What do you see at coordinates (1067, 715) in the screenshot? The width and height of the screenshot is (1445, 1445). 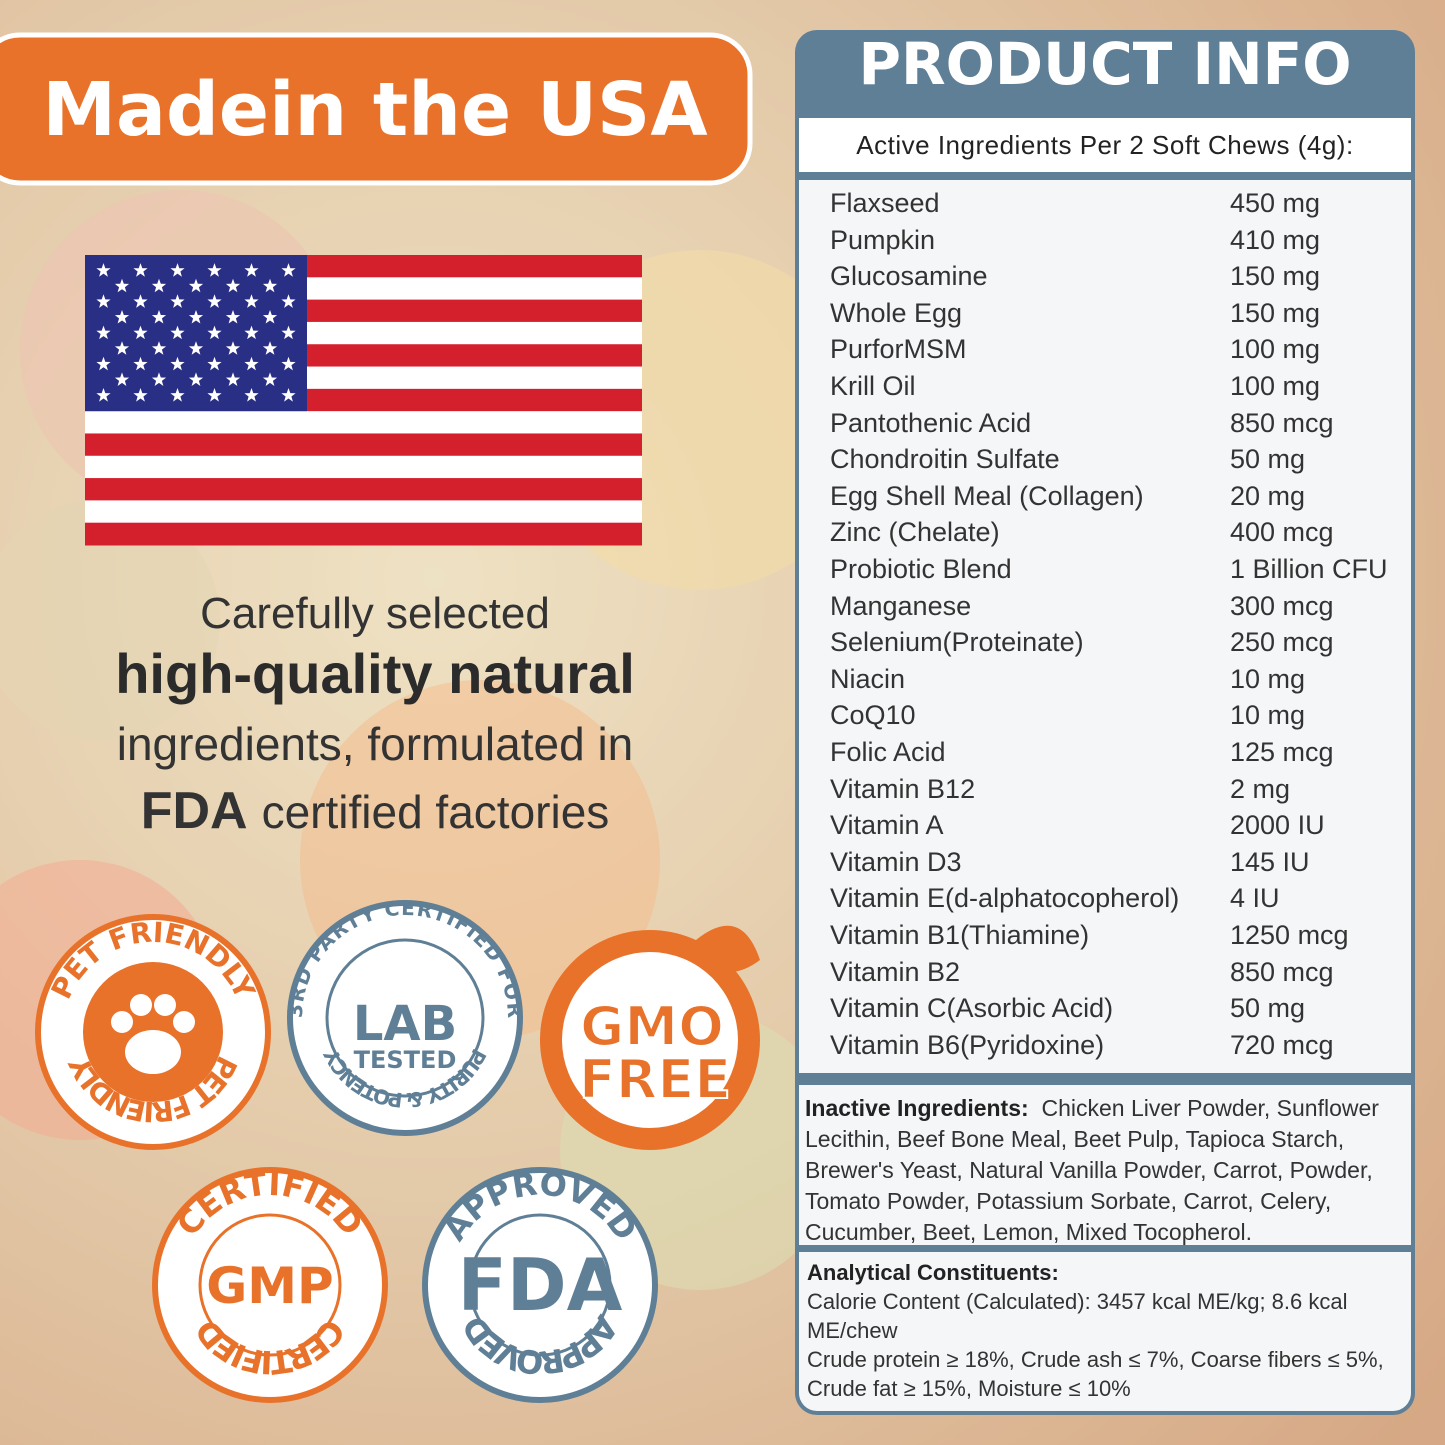 I see `ingredient-row: CoQ10 10 mg` at bounding box center [1067, 715].